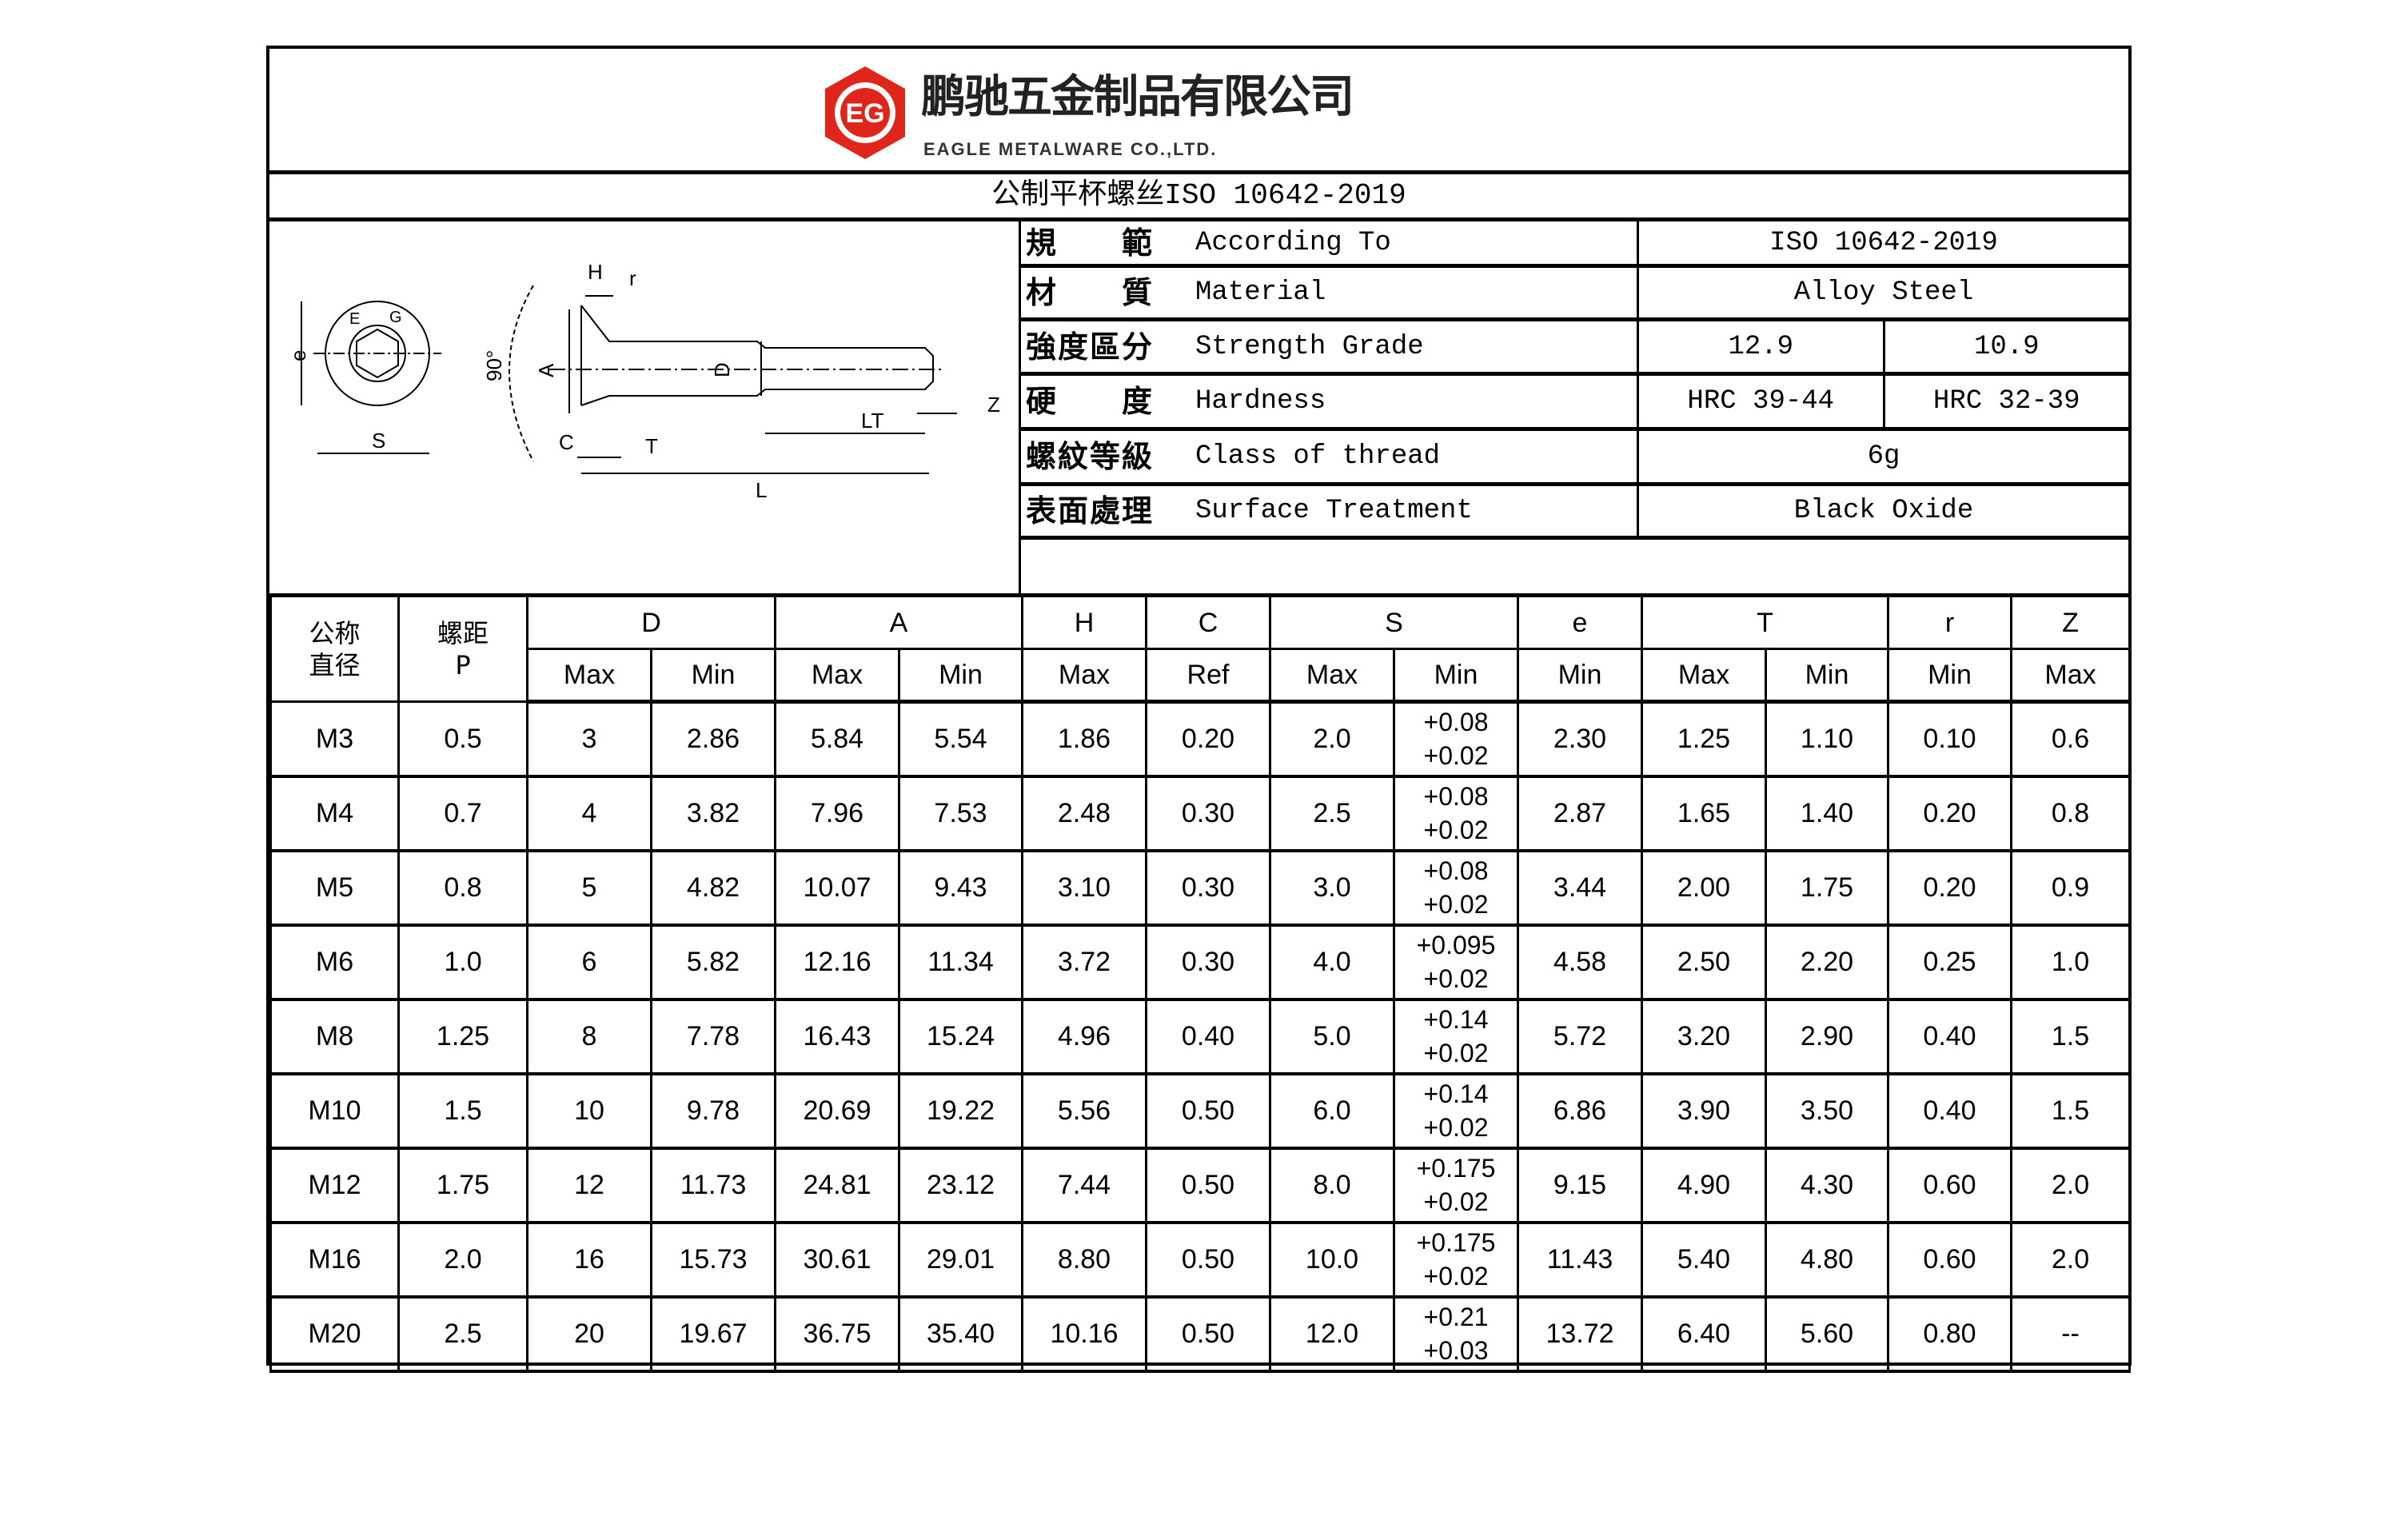 Image resolution: width=2385 pixels, height=1540 pixels. Describe the element at coordinates (837, 962) in the screenshot. I see `table-cell: 12.16` at that location.